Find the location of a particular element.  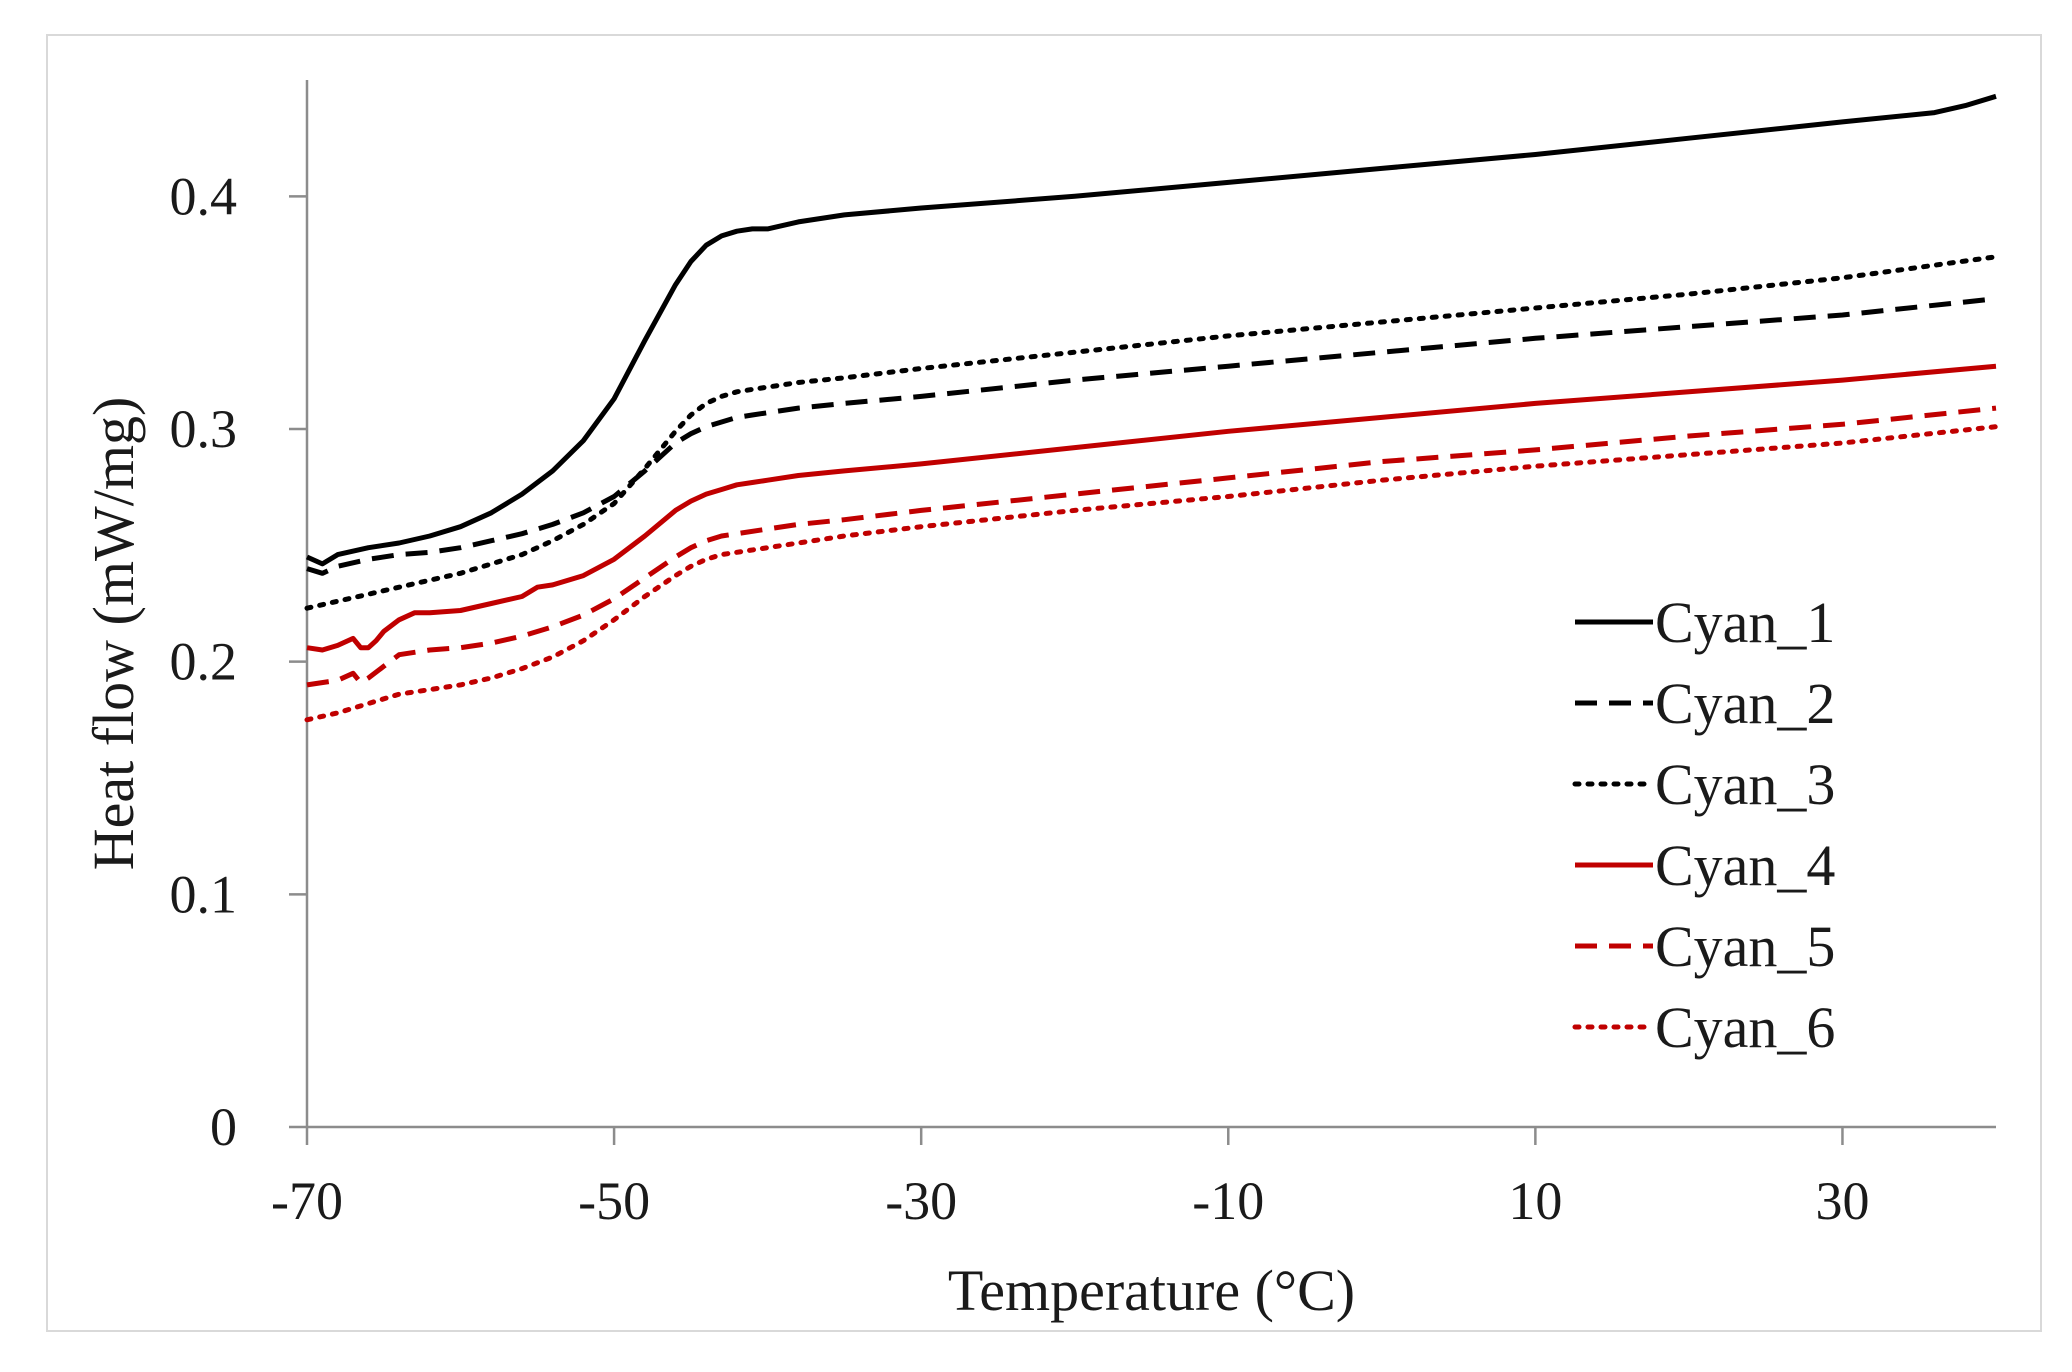

x-tick-label: -50 is located at coordinates (614, 1201).